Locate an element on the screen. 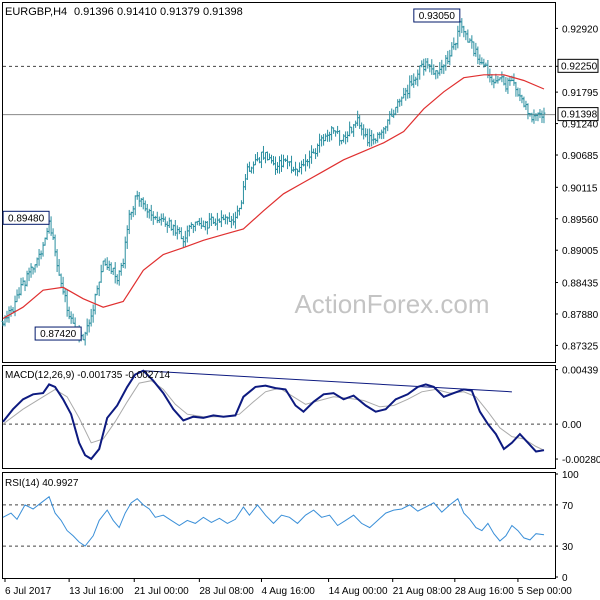  annotation-label: 0.87420 is located at coordinates (58, 334).